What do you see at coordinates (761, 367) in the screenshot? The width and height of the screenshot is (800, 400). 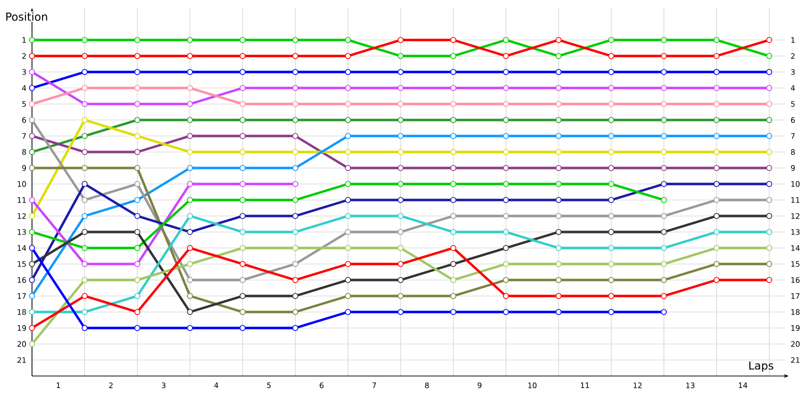 I see `x-axis-title: Laps` at bounding box center [761, 367].